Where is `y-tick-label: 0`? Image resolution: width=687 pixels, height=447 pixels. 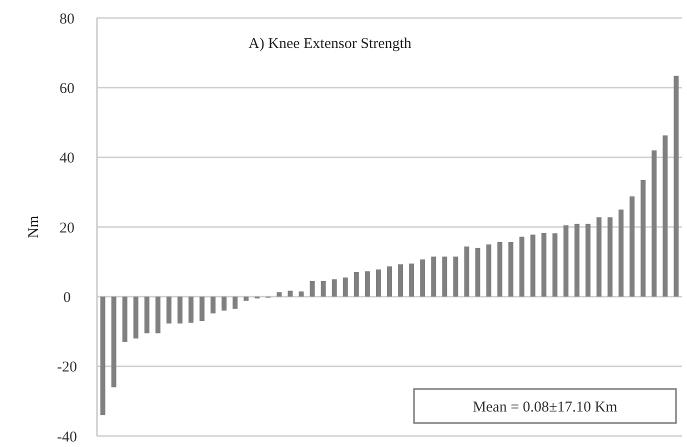
y-tick-label: 0 is located at coordinates (67, 298).